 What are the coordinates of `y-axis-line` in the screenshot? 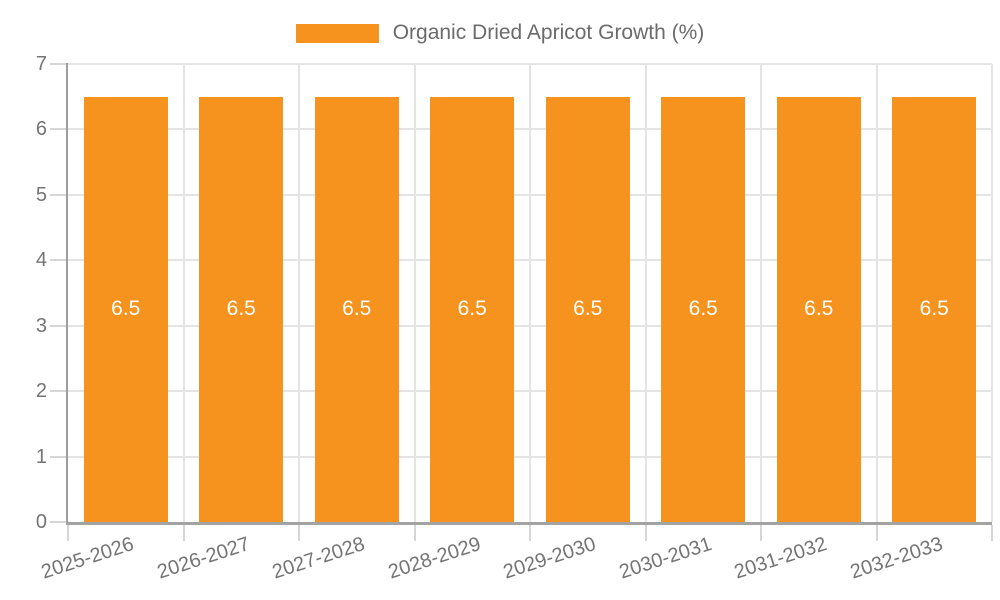 It's located at (67, 294).